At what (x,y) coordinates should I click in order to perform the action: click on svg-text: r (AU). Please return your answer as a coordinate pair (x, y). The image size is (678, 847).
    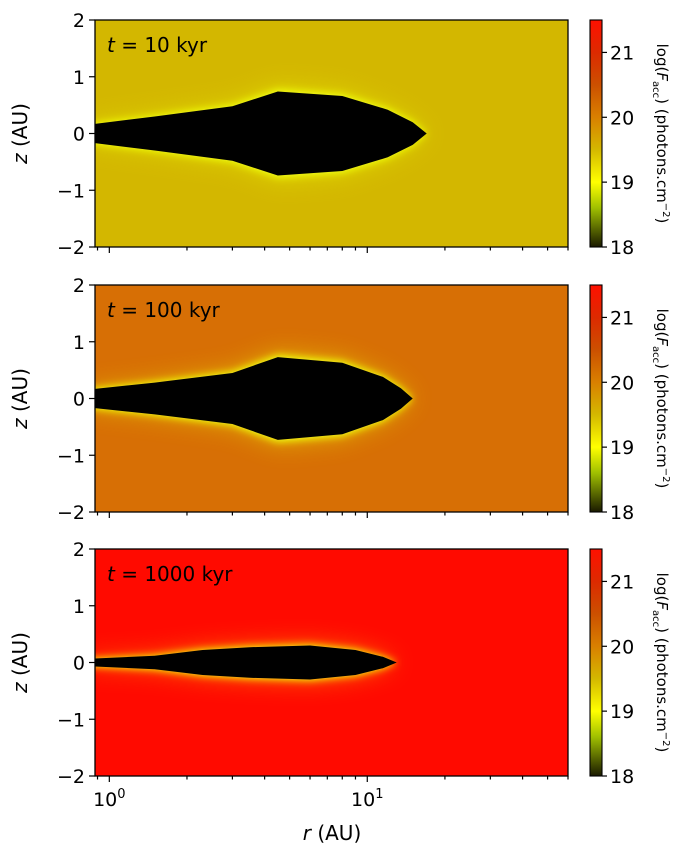
    Looking at the image, I should click on (332, 833).